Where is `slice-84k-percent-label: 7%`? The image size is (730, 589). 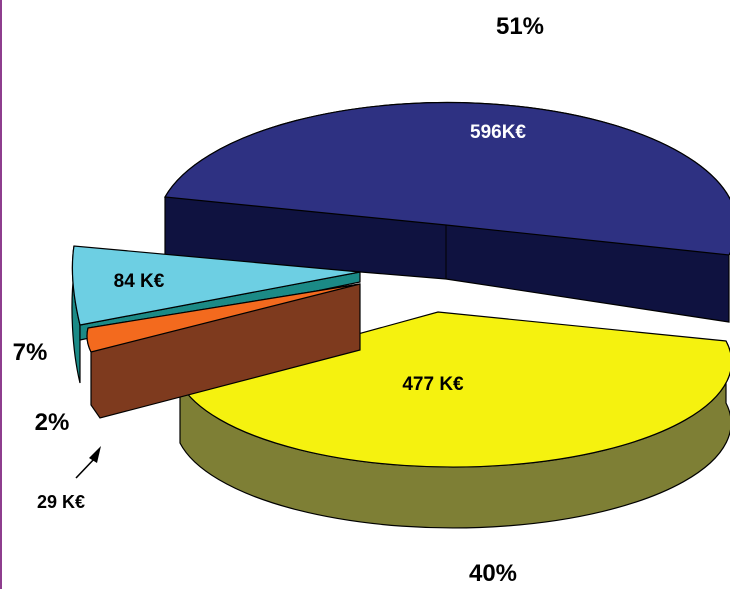 slice-84k-percent-label: 7% is located at coordinates (30, 352).